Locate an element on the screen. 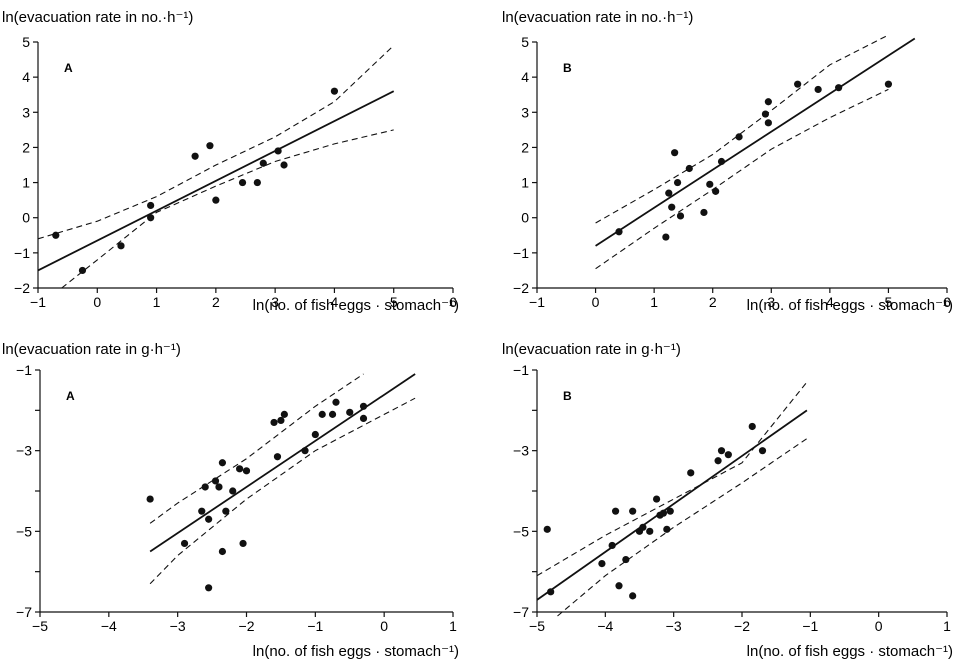  regression-line is located at coordinates (672, 505).